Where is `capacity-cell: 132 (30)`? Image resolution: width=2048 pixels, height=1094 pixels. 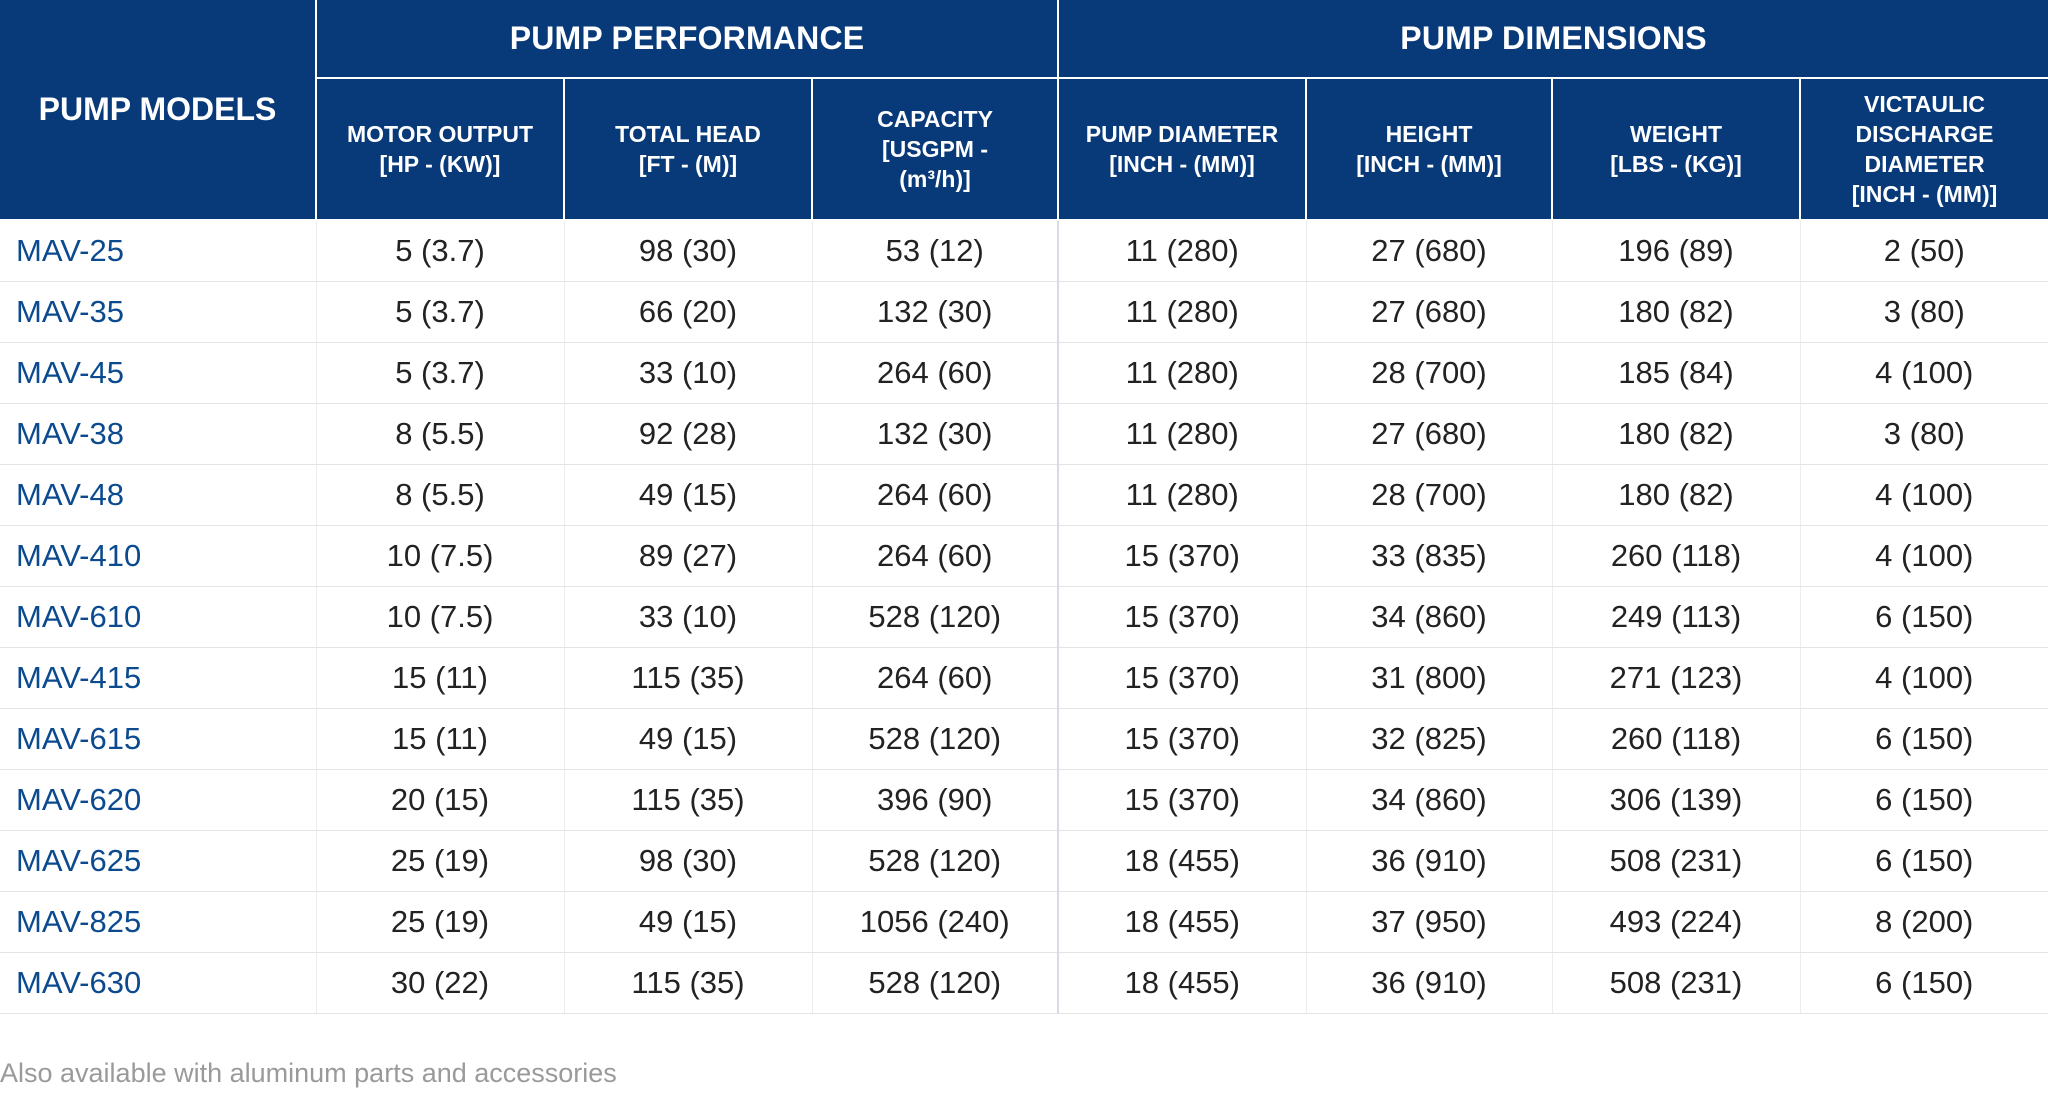 capacity-cell: 132 (30) is located at coordinates (936, 434).